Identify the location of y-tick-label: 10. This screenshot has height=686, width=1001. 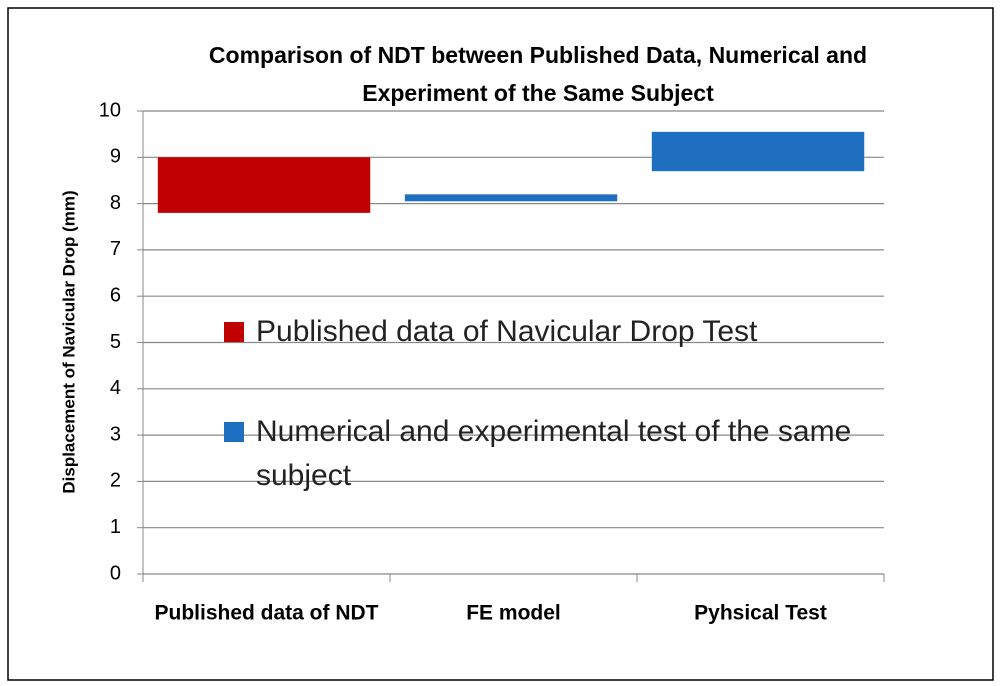
(110, 110).